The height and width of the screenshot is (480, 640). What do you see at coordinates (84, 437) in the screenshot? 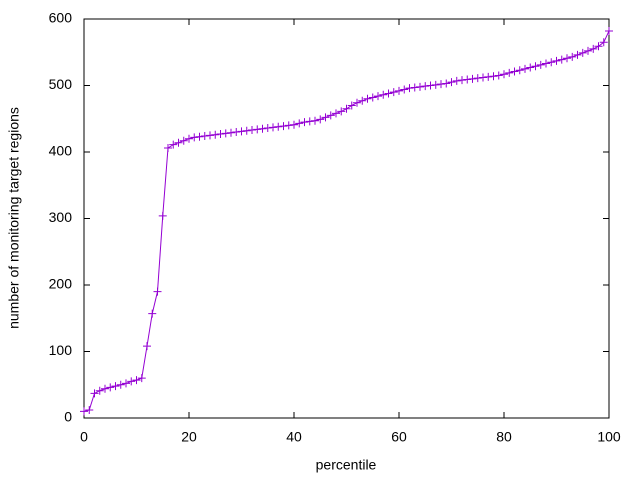
I see `x-tick-label: 0` at bounding box center [84, 437].